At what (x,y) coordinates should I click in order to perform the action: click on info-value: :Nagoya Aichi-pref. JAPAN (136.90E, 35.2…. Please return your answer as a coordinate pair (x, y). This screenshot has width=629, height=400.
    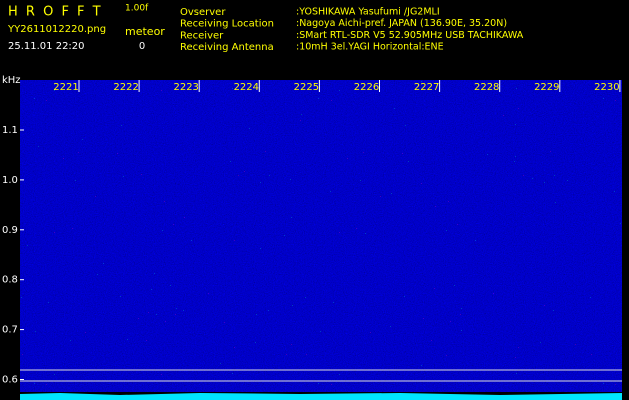
    Looking at the image, I should click on (401, 23).